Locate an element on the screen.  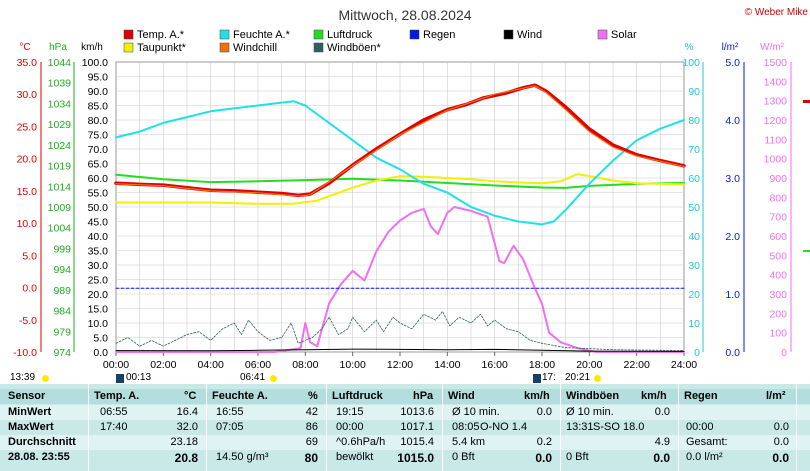
axis-press-tick-3: 1029 is located at coordinates (60, 125).